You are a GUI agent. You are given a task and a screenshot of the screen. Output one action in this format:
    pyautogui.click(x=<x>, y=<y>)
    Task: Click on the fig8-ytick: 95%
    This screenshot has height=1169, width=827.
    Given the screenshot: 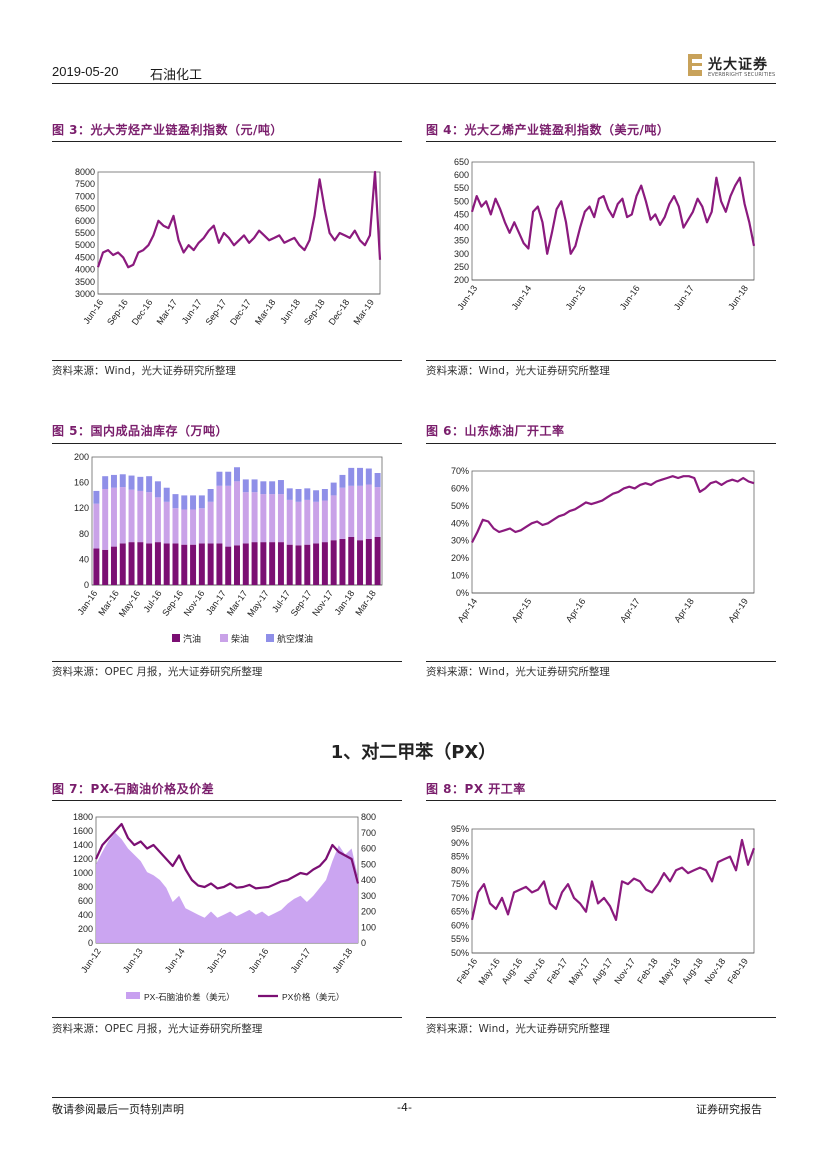 What is the action you would take?
    pyautogui.click(x=460, y=829)
    